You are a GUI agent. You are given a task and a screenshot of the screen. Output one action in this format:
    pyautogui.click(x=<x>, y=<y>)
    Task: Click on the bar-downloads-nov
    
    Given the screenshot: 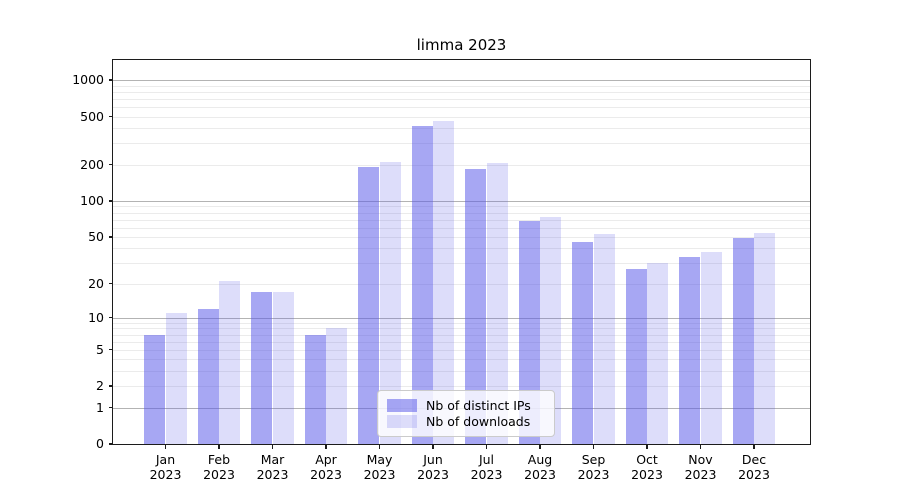 What is the action you would take?
    pyautogui.click(x=711, y=348)
    